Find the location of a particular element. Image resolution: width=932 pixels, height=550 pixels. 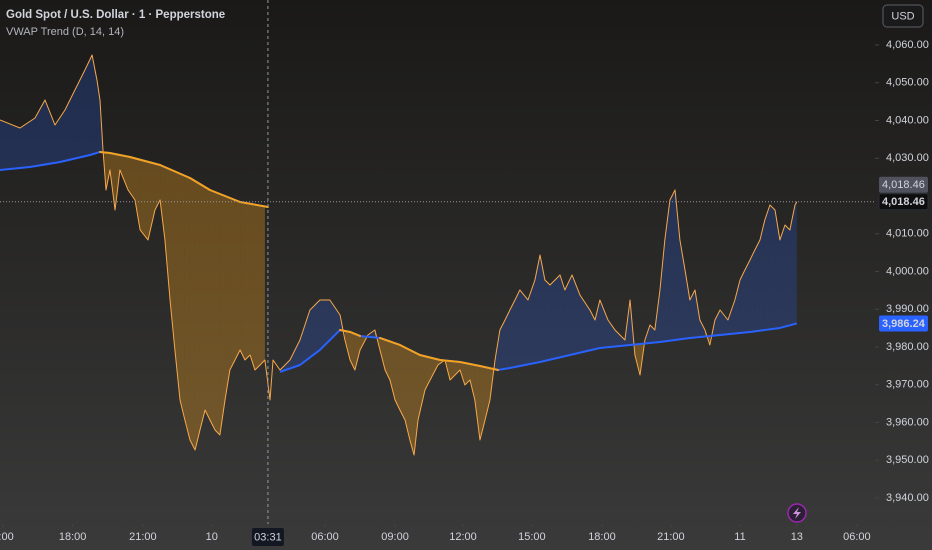

indicator-label: VWAP Trend (D, 14, 14) is located at coordinates (65, 32).